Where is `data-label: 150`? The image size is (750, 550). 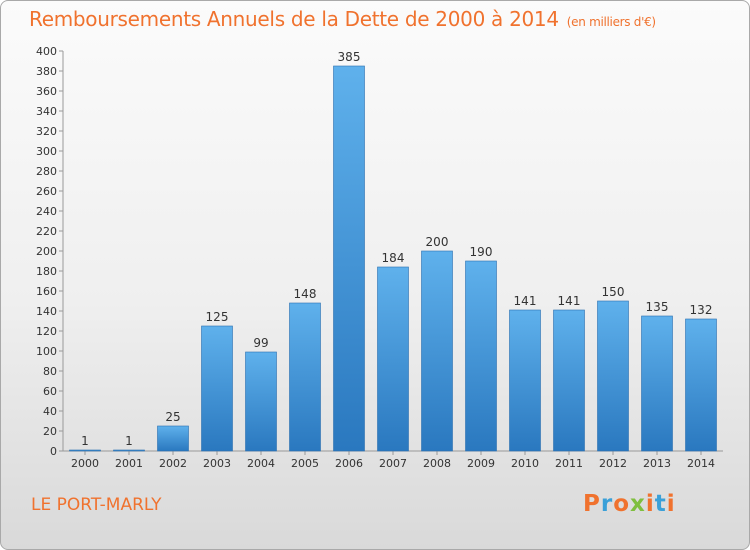
data-label: 150 is located at coordinates (613, 292).